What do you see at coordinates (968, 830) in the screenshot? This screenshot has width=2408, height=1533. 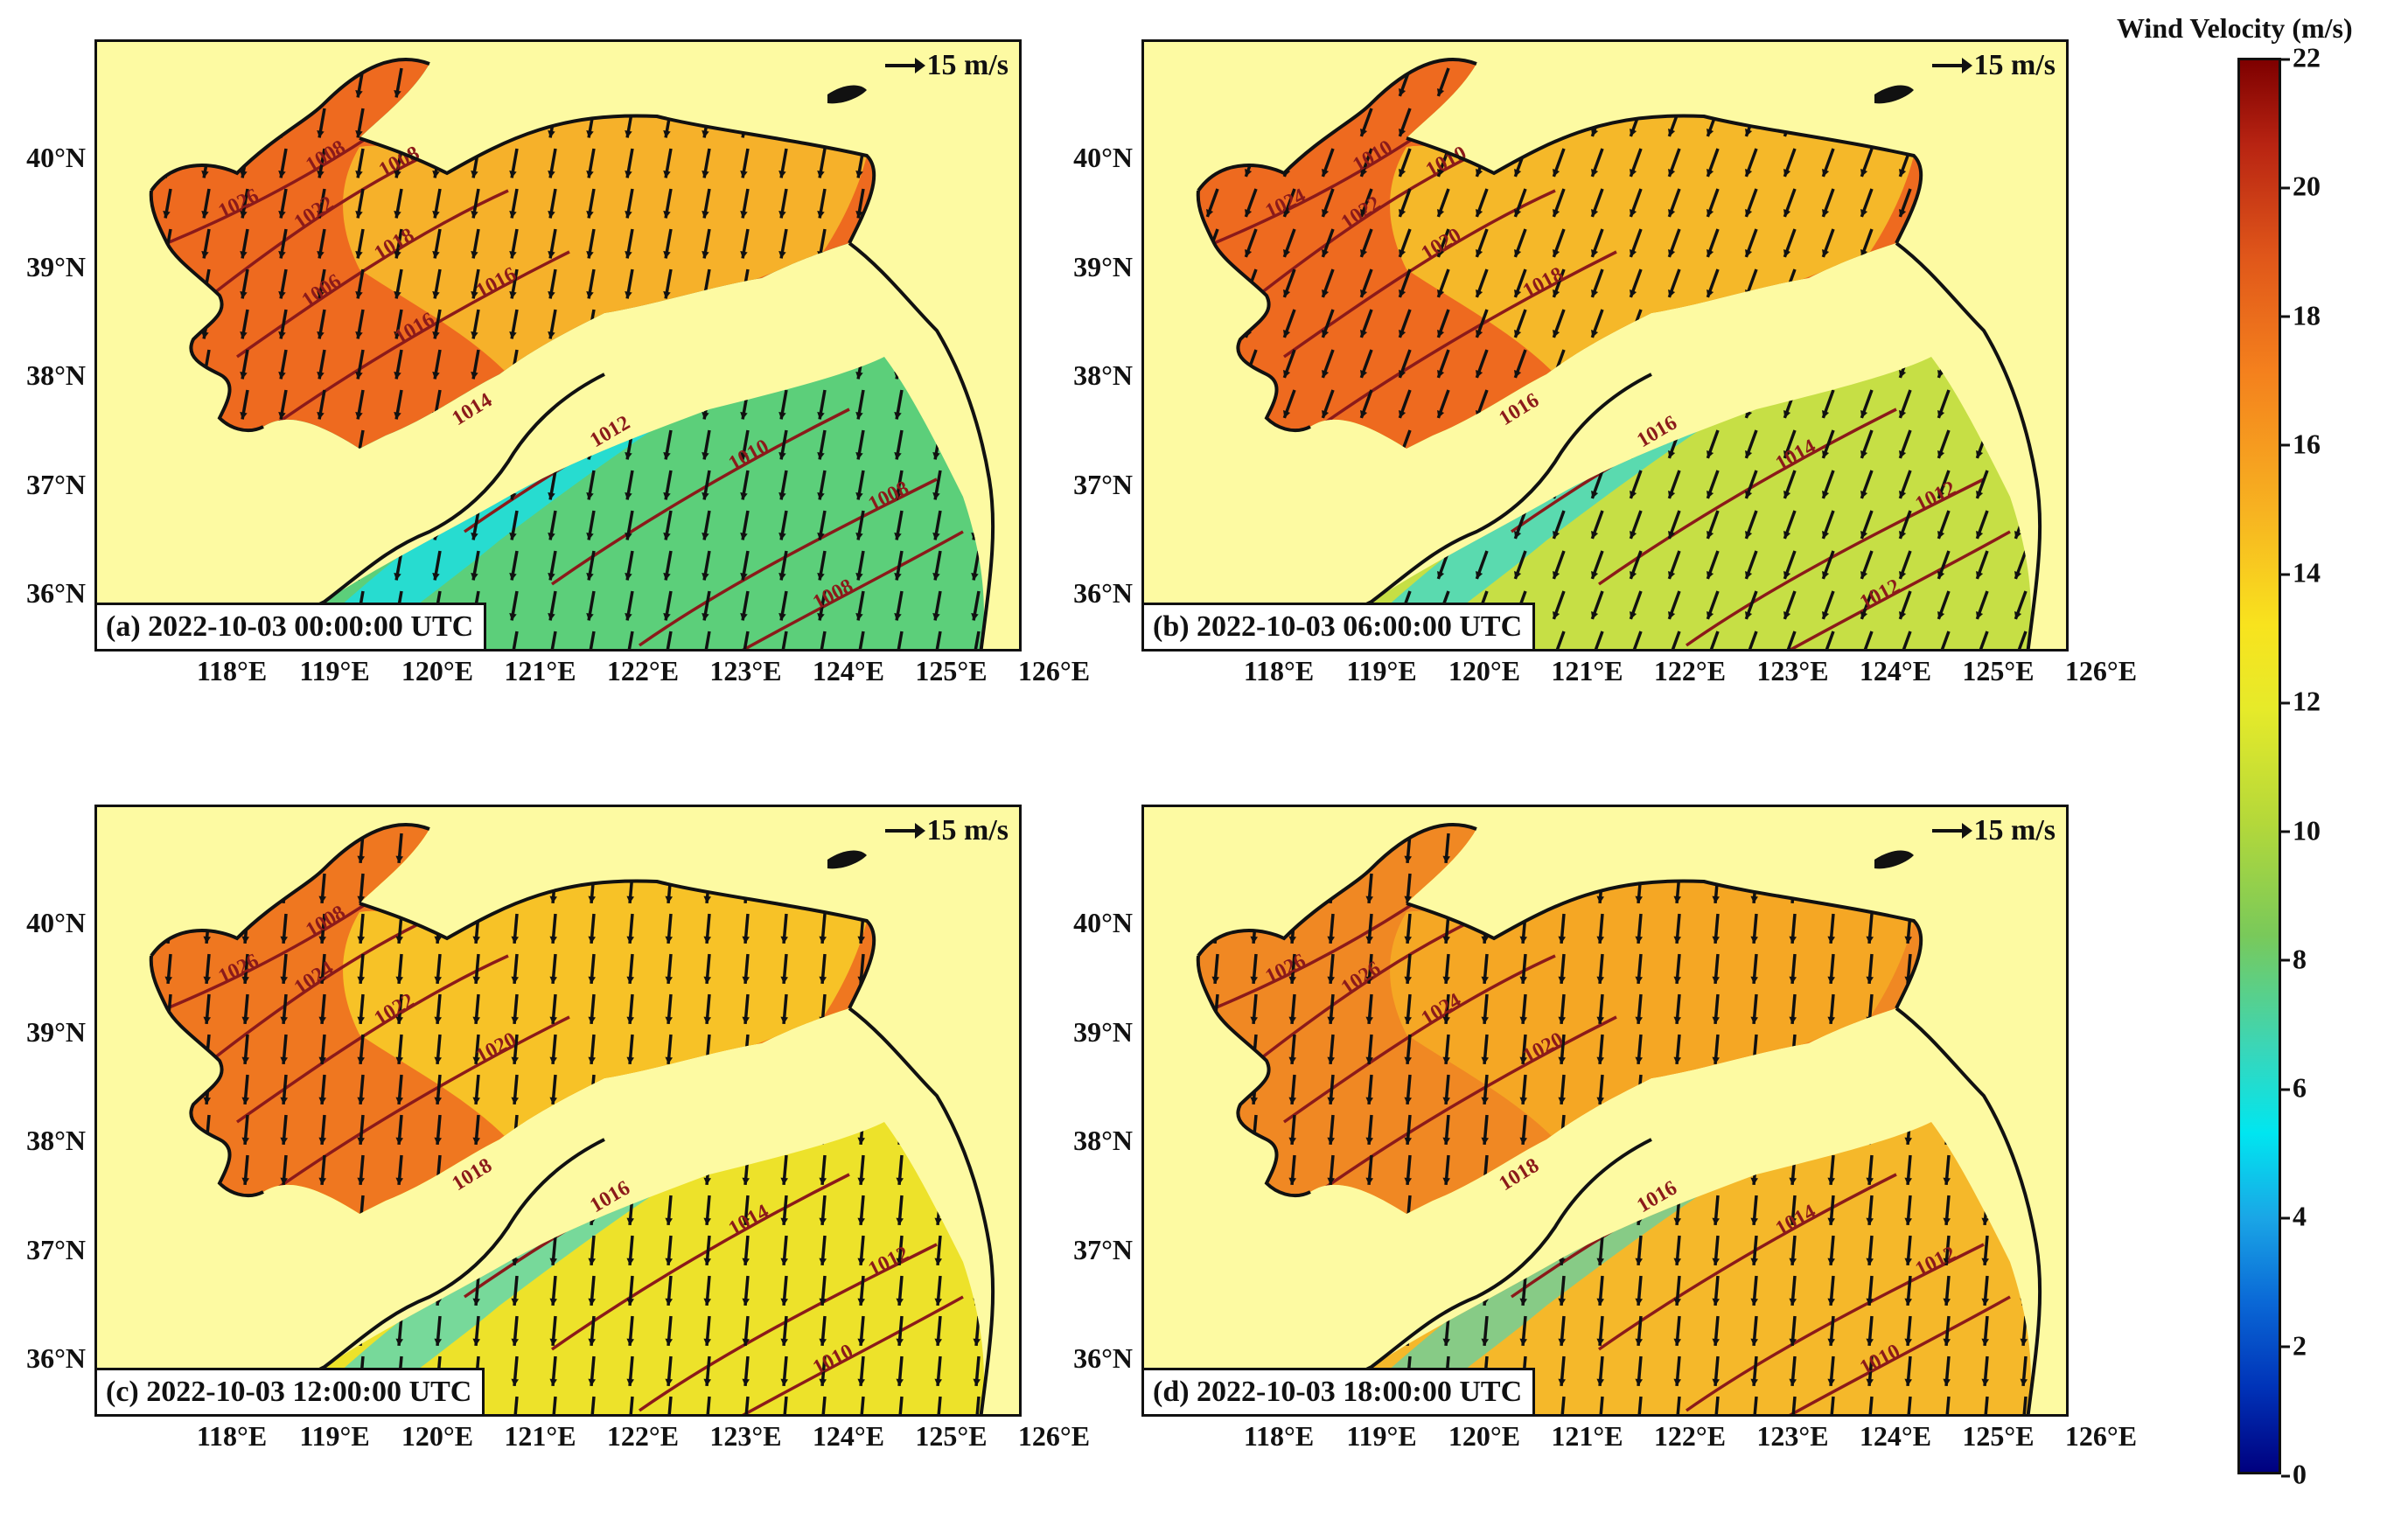 I see `scale-label: 15 m/s` at bounding box center [968, 830].